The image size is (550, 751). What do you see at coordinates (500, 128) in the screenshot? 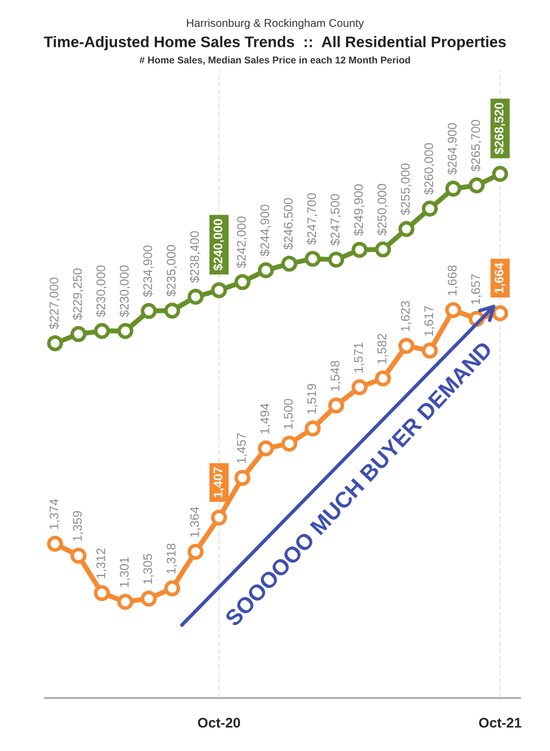
I see `data-label: $268,520` at bounding box center [500, 128].